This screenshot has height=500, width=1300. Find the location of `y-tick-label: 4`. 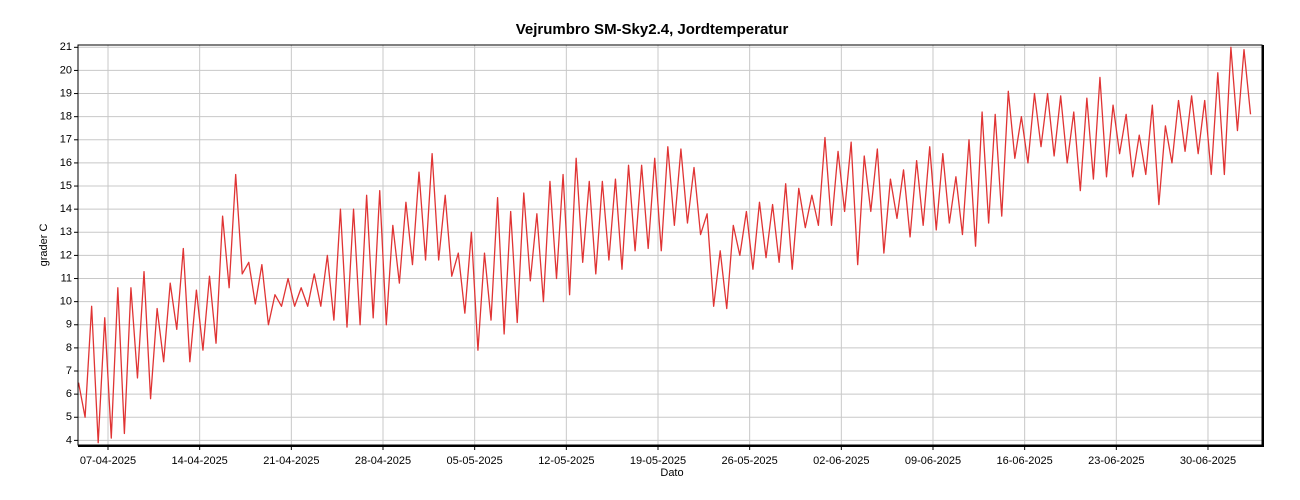

y-tick-label: 4 is located at coordinates (69, 440).